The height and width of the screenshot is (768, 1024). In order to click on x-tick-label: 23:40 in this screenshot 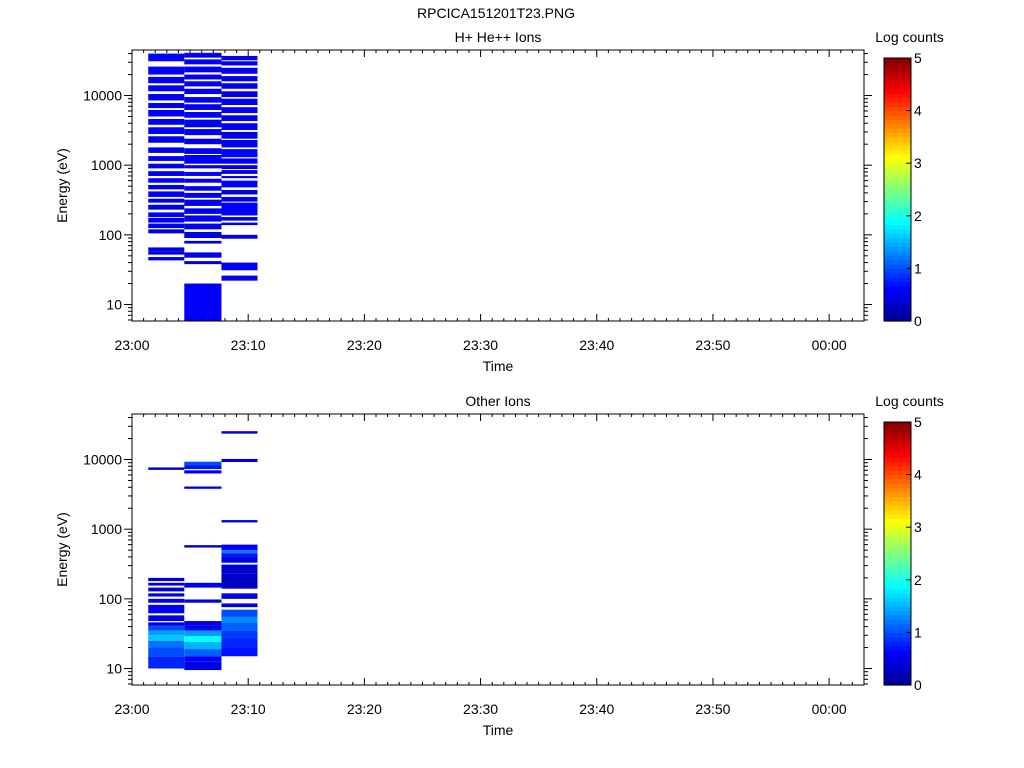, I will do `click(596, 709)`.